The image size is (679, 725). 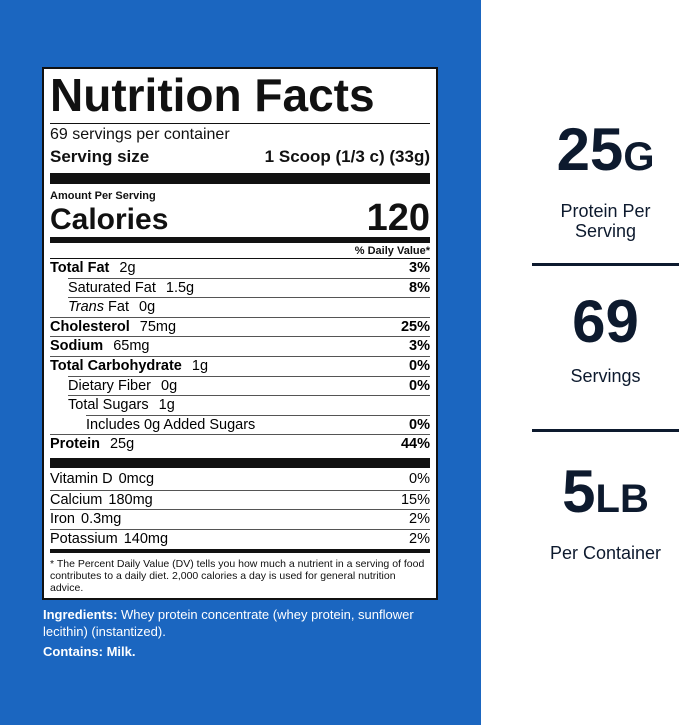 I want to click on nutrient-name-text: Total Carbohydrate, so click(x=116, y=366).